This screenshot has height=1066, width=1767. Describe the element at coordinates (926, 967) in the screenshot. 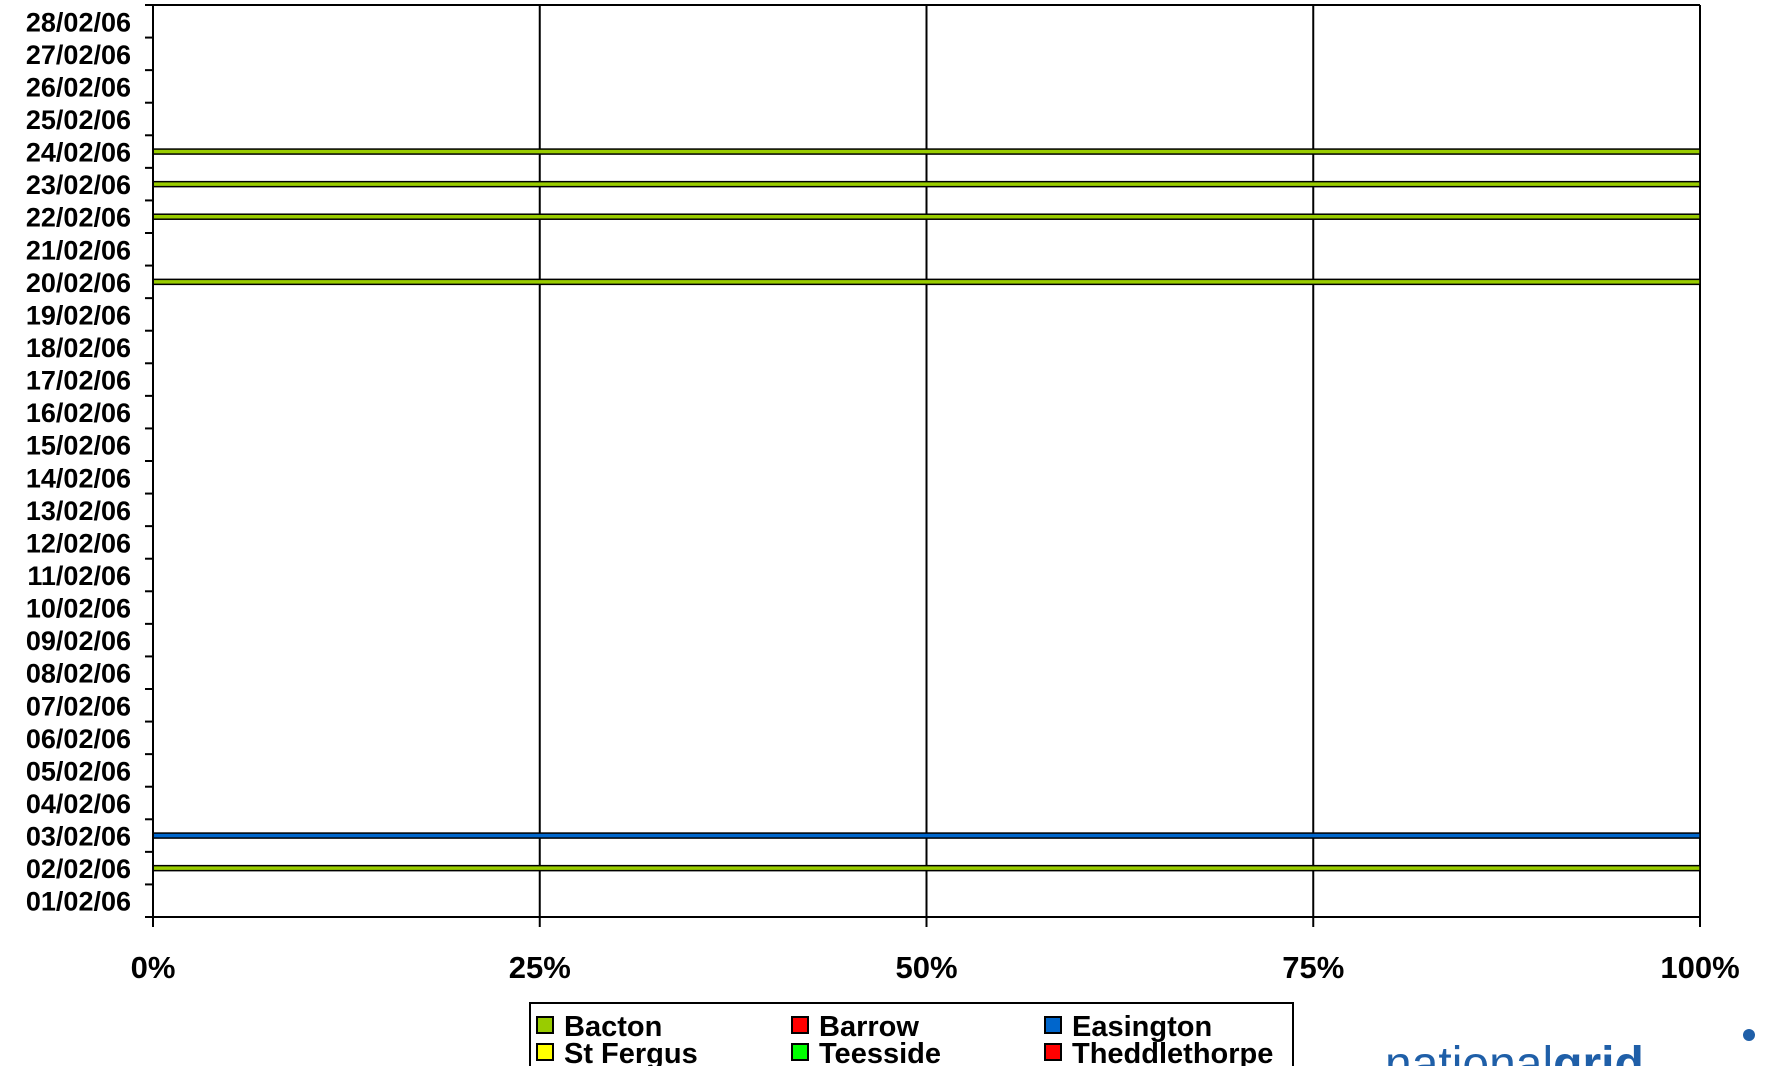

I see `x-tick-label: 50%` at that location.